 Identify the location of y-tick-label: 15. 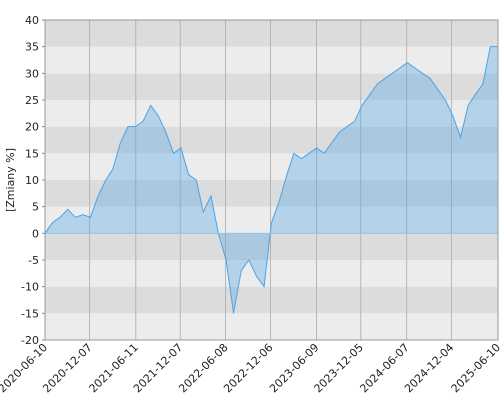
(32, 153).